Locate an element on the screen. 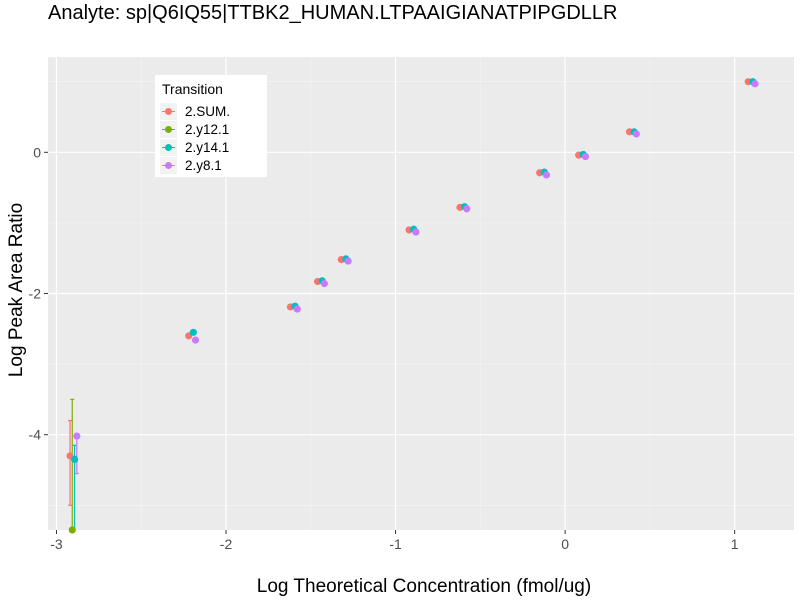 The image size is (800, 600). legend-key-y12 is located at coordinates (168, 129).